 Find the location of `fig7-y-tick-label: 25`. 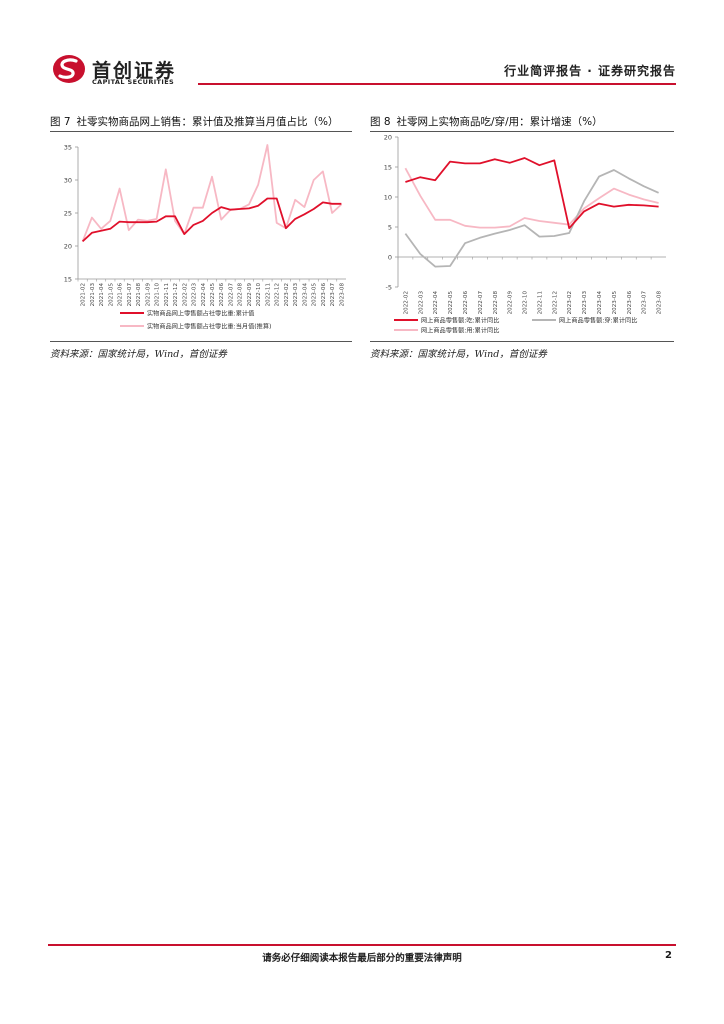

fig7-y-tick-label: 25 is located at coordinates (68, 214).